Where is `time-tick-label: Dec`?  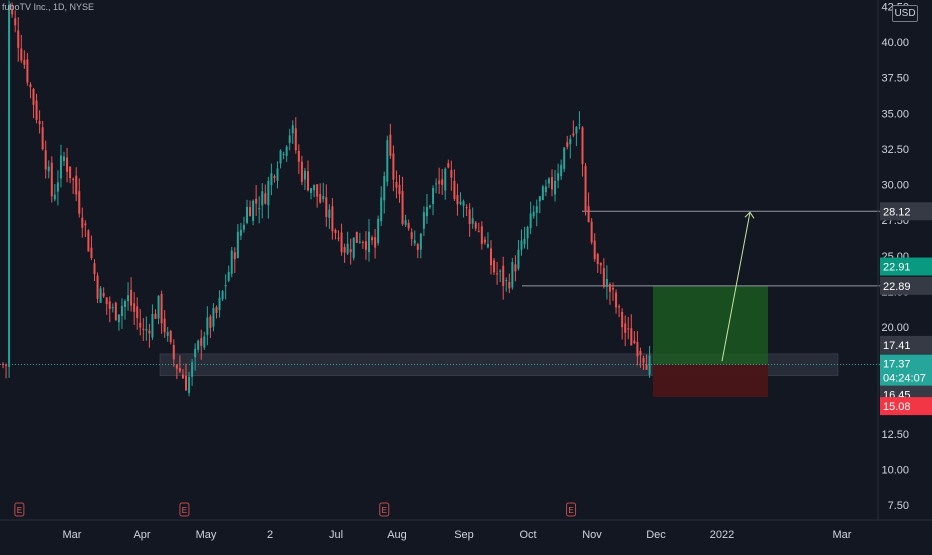
time-tick-label: Dec is located at coordinates (656, 535).